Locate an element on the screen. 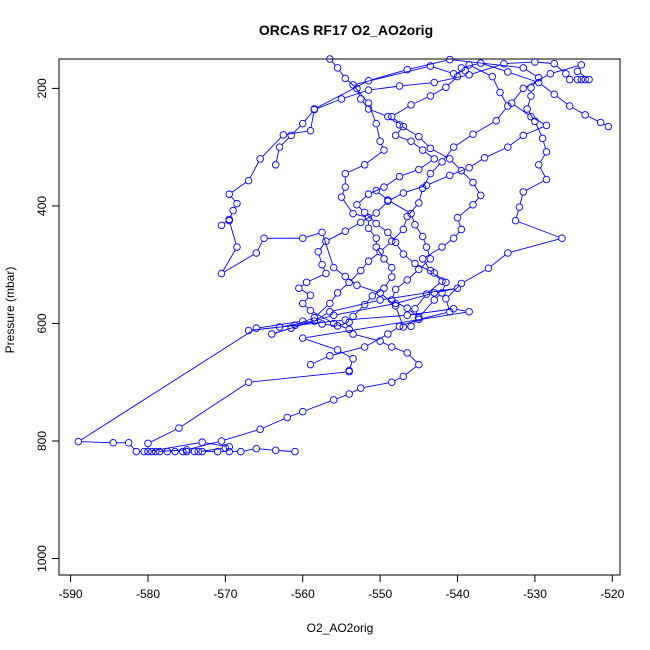 Image resolution: width=650 pixels, height=650 pixels. y-tick-label: 800 is located at coordinates (42, 441).